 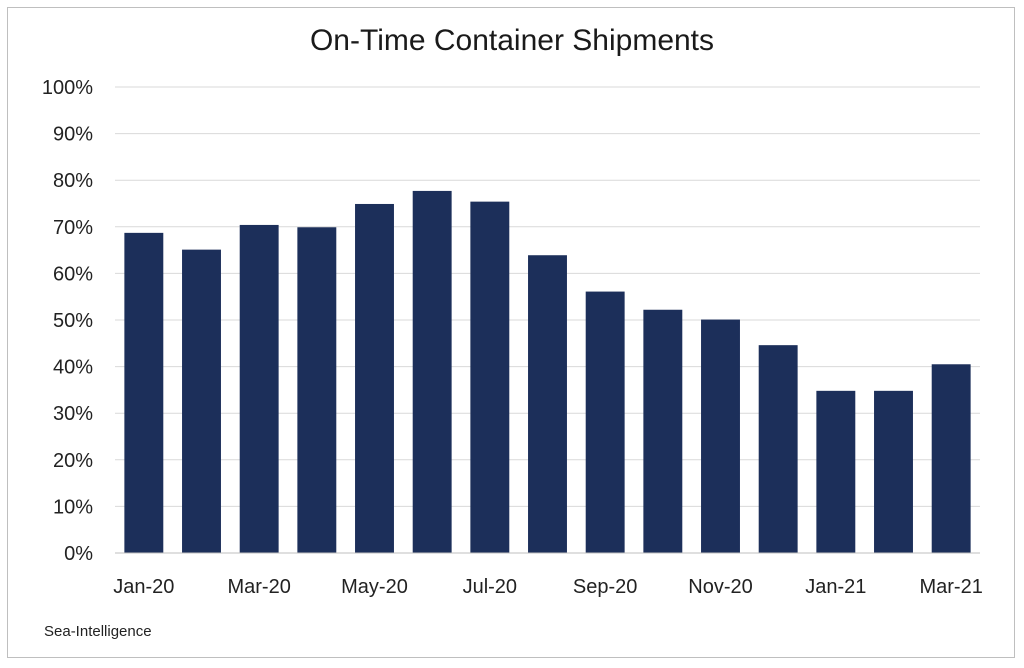 What do you see at coordinates (73, 181) in the screenshot?
I see `y-tick-label: 80%` at bounding box center [73, 181].